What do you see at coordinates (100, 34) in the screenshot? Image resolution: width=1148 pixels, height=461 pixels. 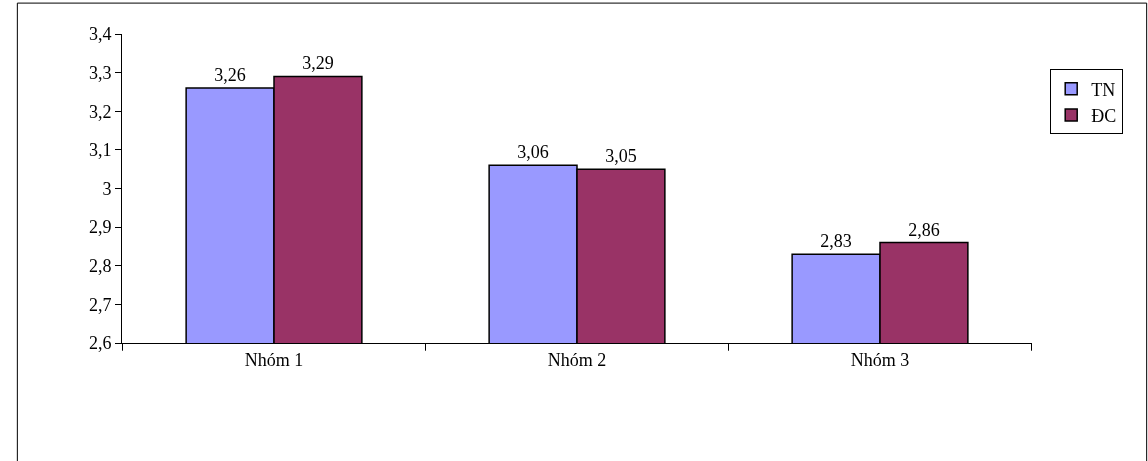 I see `y-tick-label: 3,4` at bounding box center [100, 34].